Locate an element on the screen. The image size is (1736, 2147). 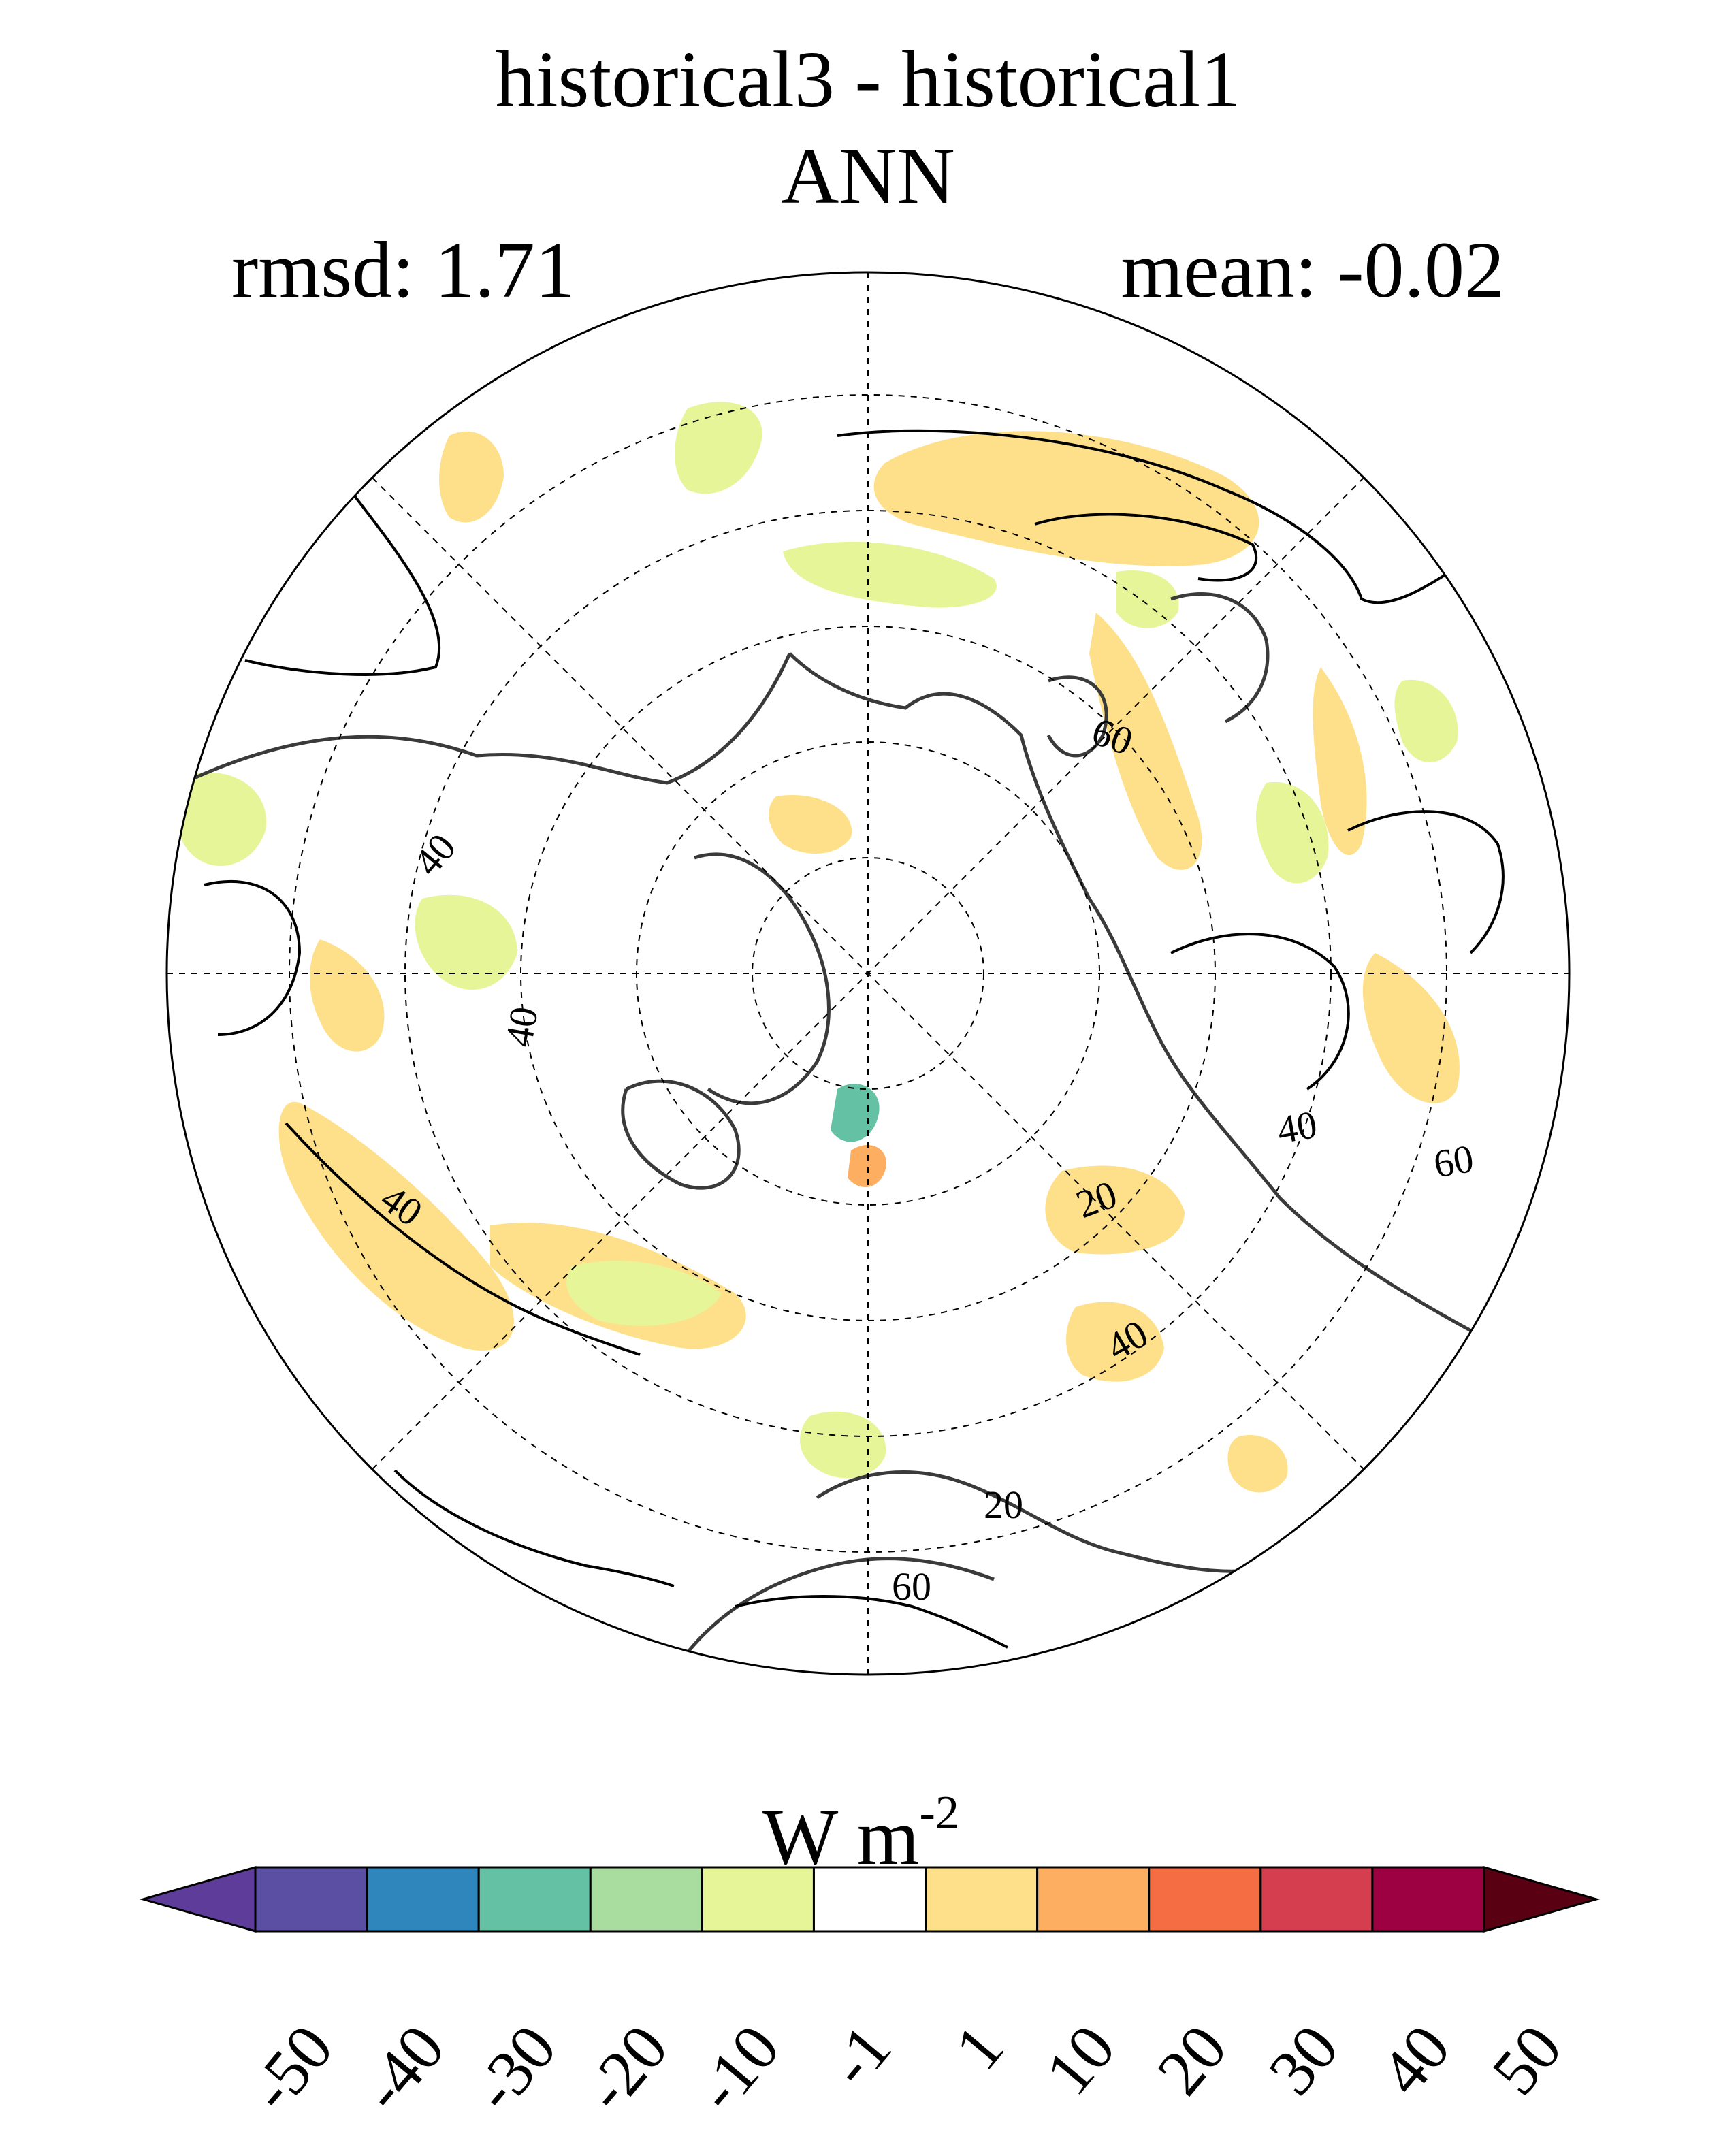
contour-label: 20 is located at coordinates (1003, 1505).